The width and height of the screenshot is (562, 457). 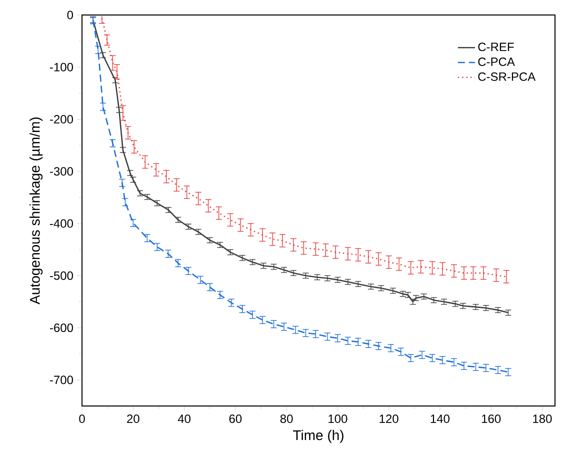 What do you see at coordinates (440, 419) in the screenshot?
I see `x-tick-label: 140` at bounding box center [440, 419].